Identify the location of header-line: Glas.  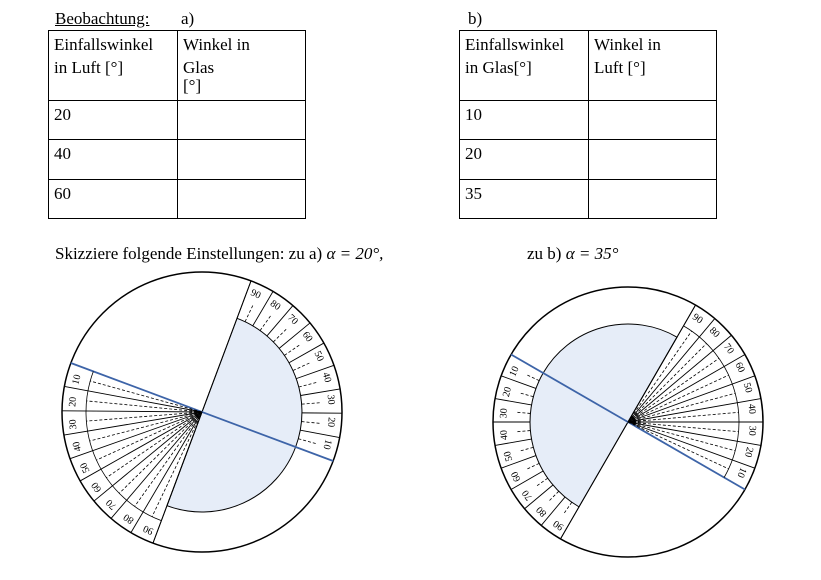
(199, 67).